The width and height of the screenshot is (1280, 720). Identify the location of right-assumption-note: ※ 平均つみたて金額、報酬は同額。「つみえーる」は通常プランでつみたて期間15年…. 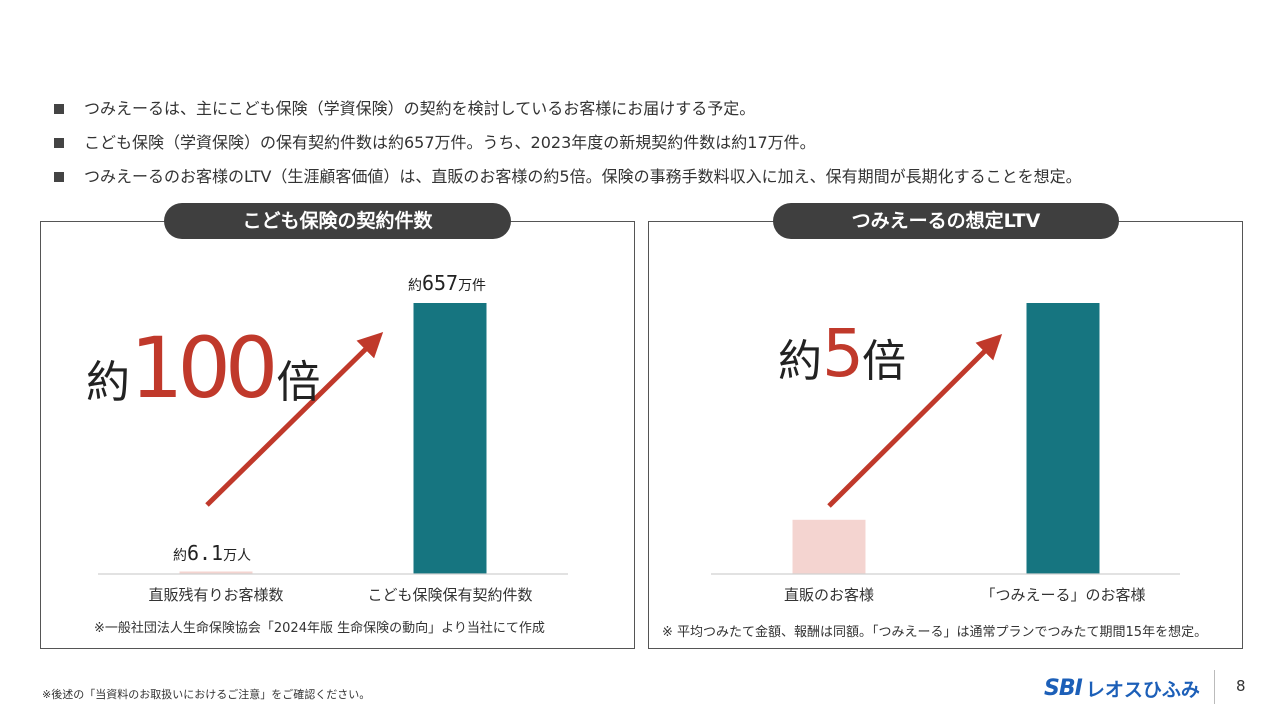
(935, 632).